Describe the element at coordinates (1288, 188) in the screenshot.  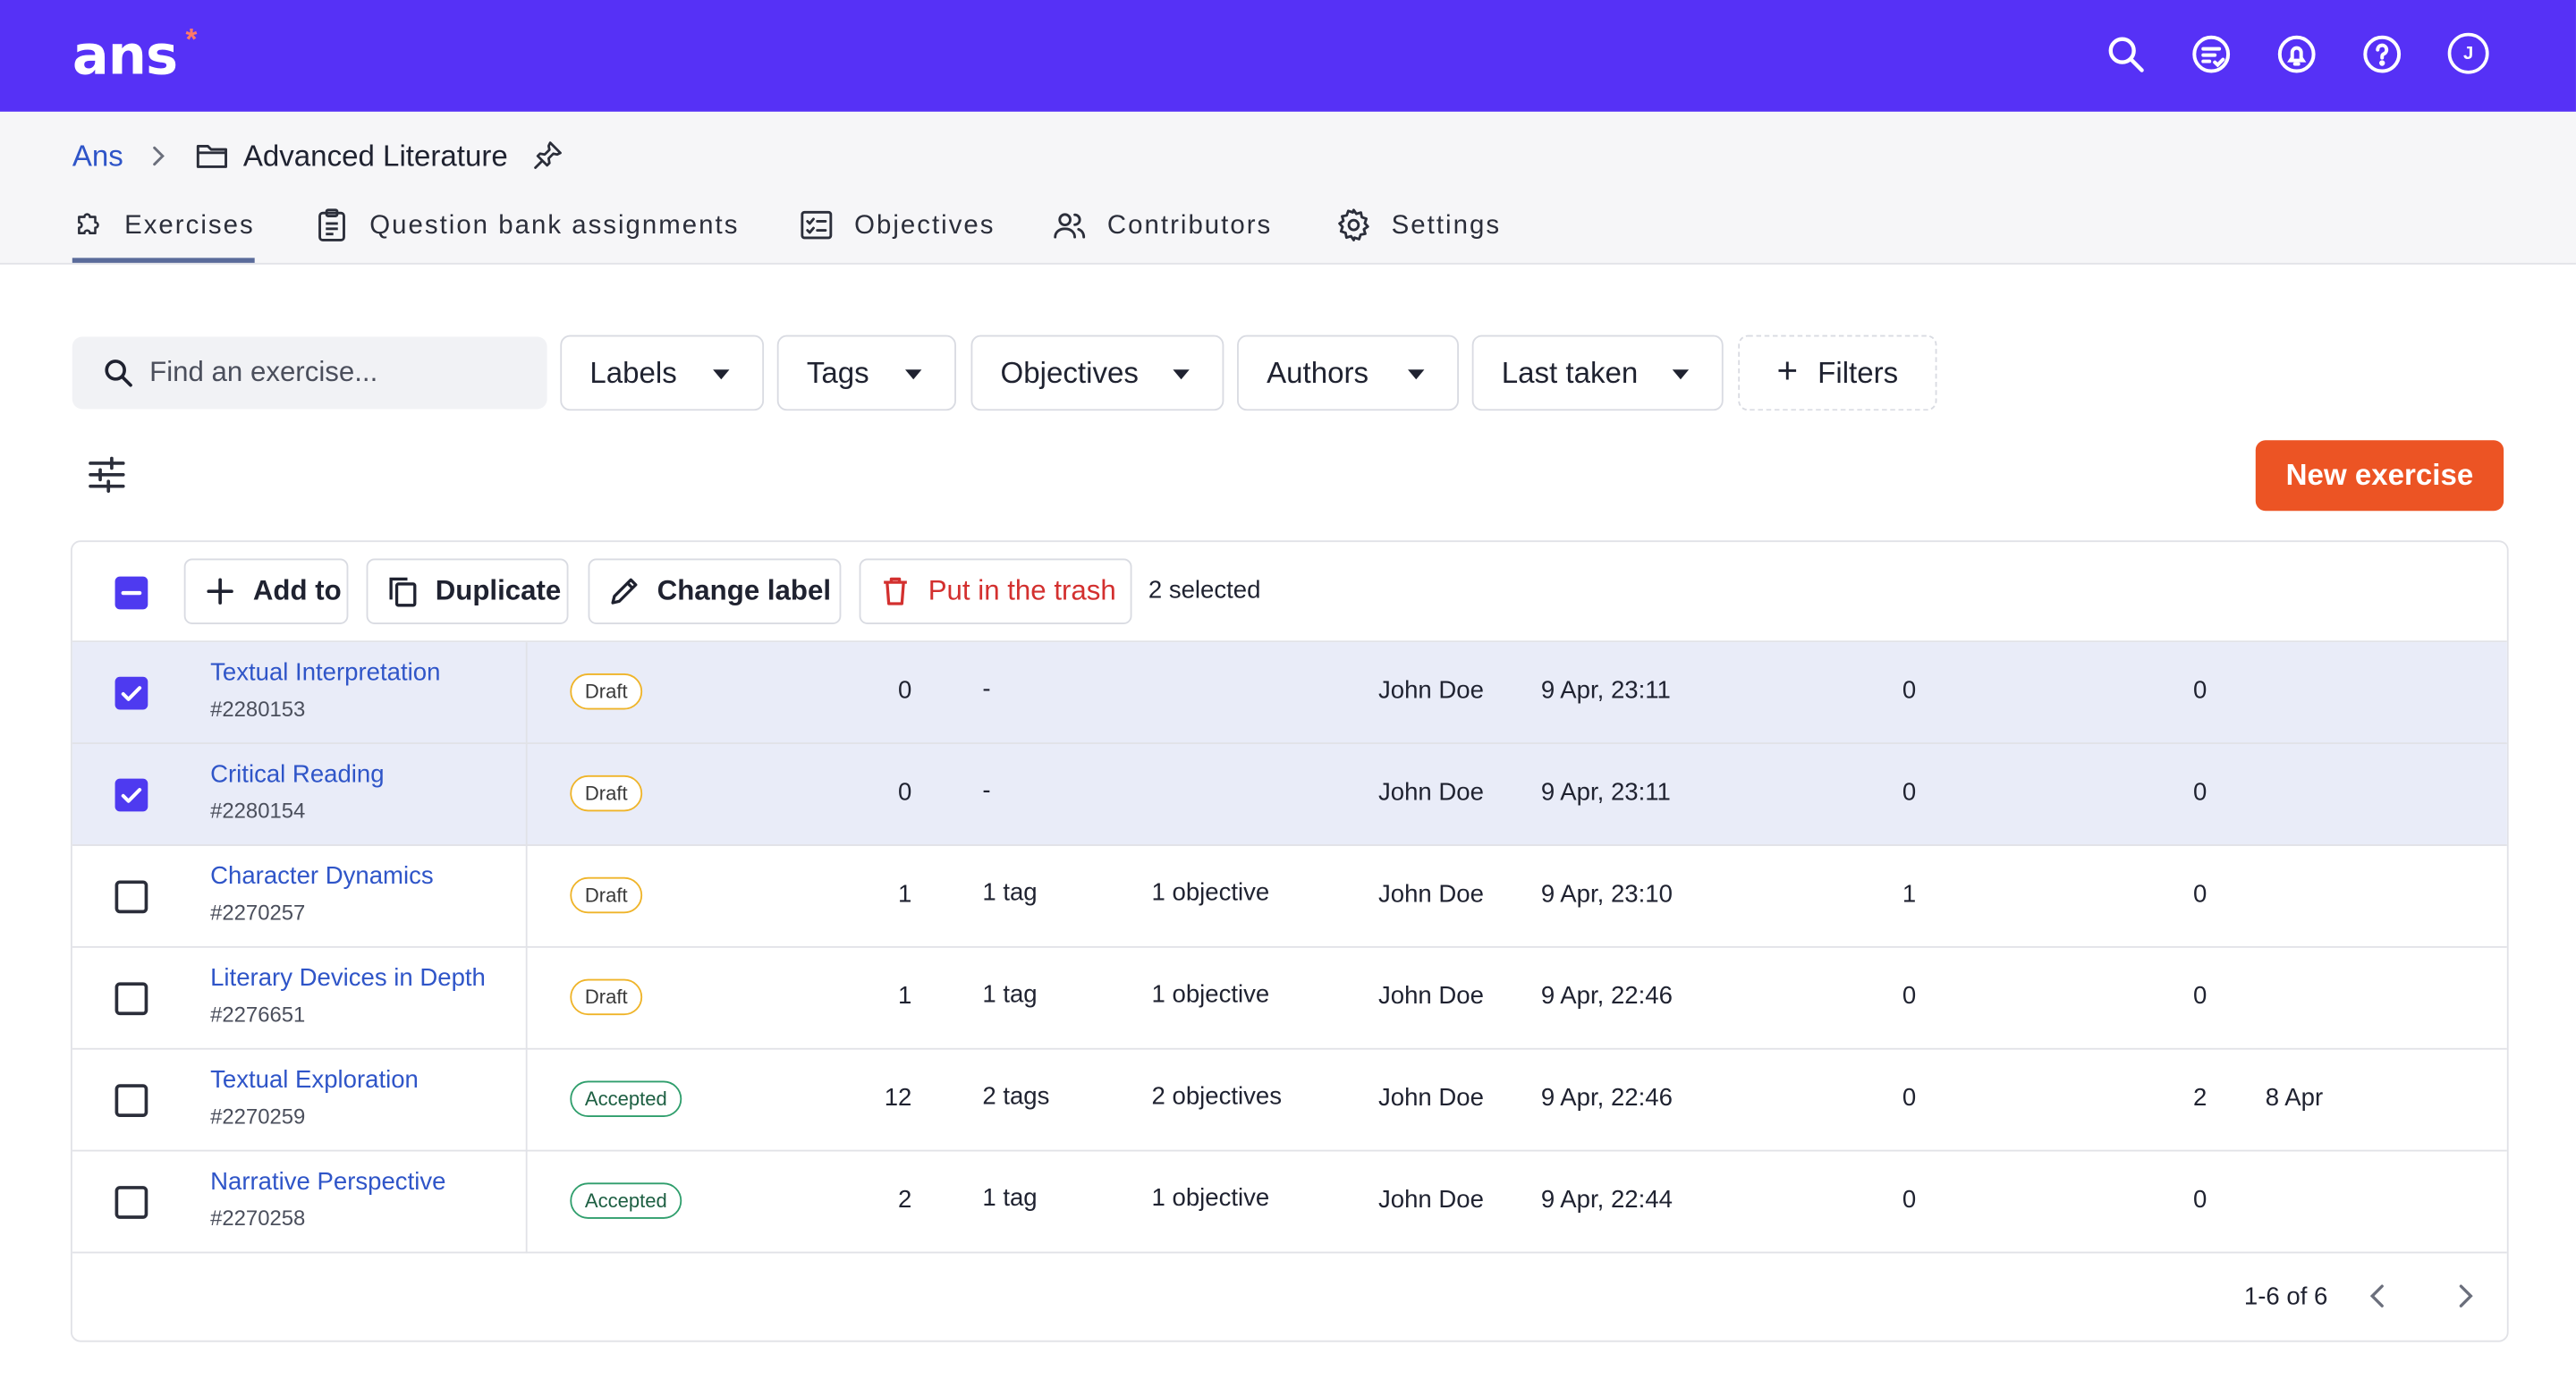
I see `page-header` at that location.